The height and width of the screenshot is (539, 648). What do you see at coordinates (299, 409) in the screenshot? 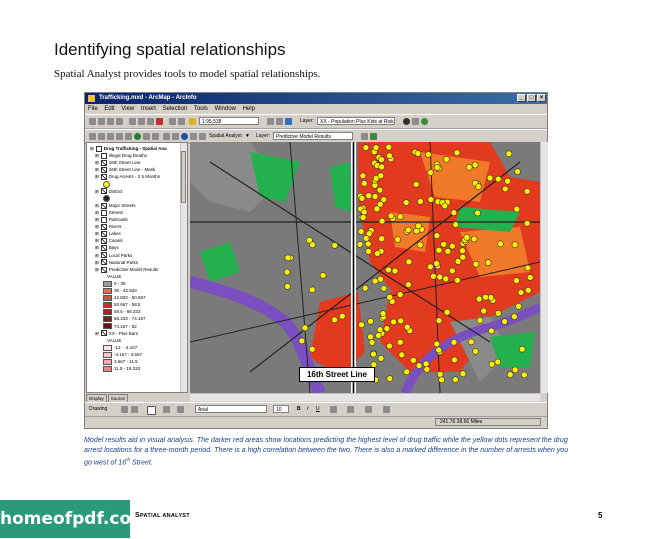
I see `bold-button: B` at bounding box center [299, 409].